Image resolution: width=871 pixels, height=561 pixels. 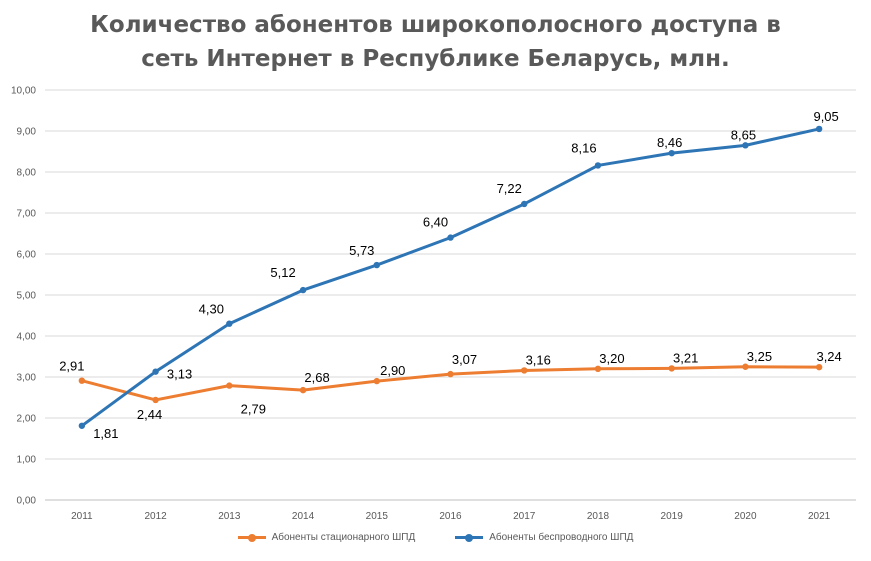 I want to click on data-label-fixed: 3,20, so click(x=611, y=358).